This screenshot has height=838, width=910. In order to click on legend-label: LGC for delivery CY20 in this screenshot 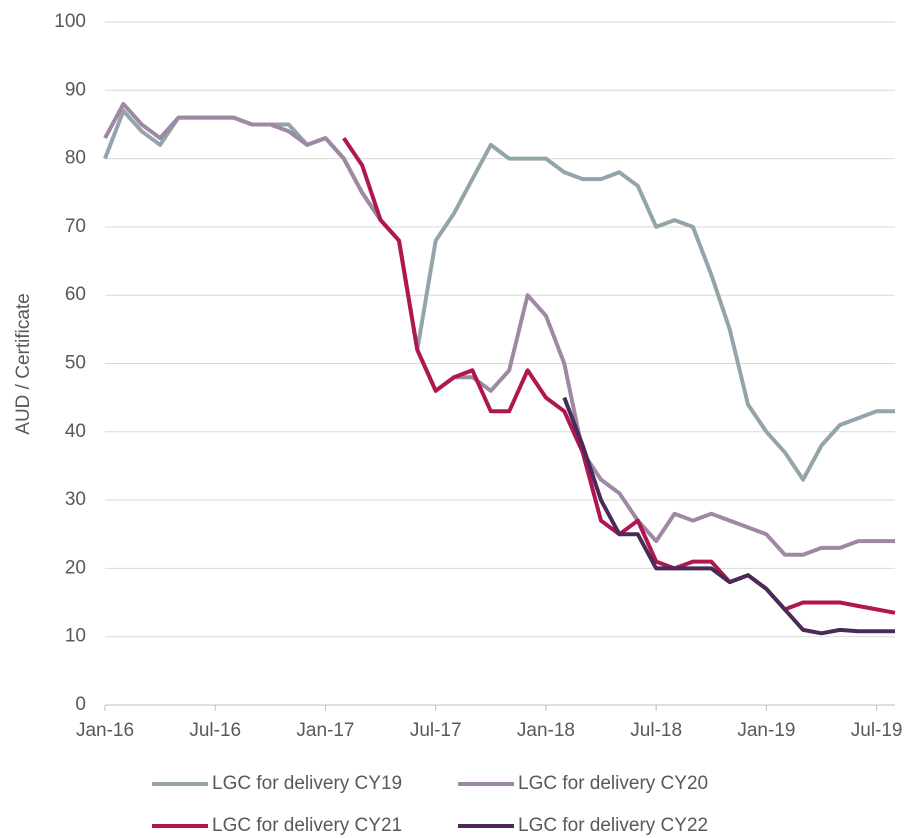, I will do `click(613, 783)`.